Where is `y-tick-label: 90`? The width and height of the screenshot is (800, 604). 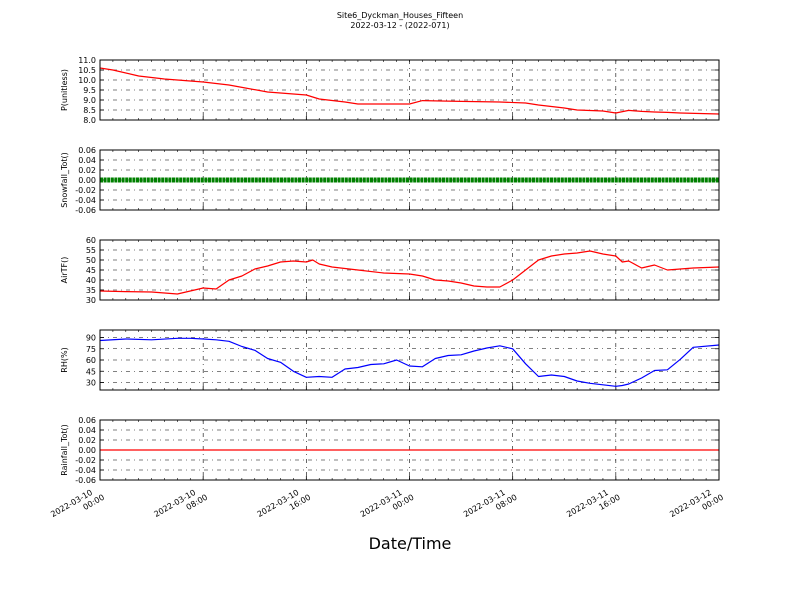
y-tick-label: 90 is located at coordinates (91, 338).